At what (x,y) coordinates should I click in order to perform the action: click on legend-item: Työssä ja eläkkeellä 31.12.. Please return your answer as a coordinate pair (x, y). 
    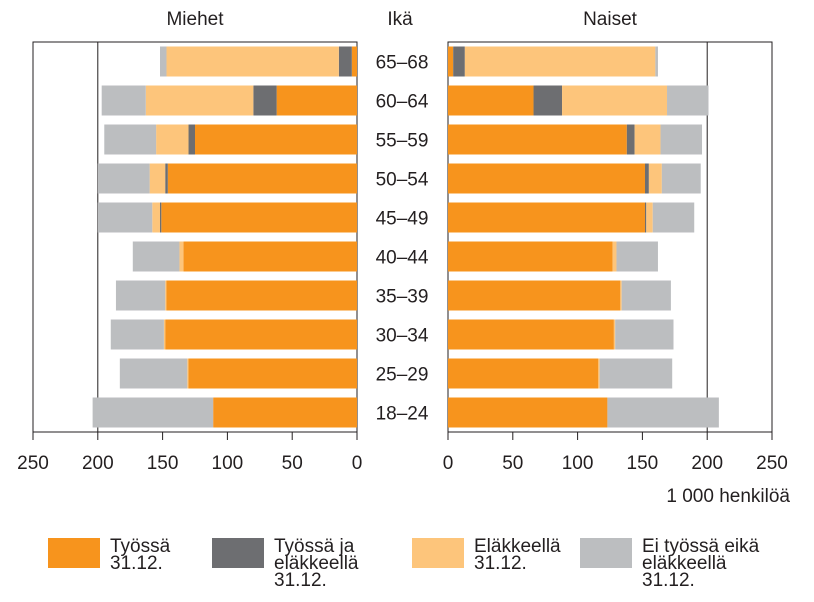
    Looking at the image, I should click on (293, 563).